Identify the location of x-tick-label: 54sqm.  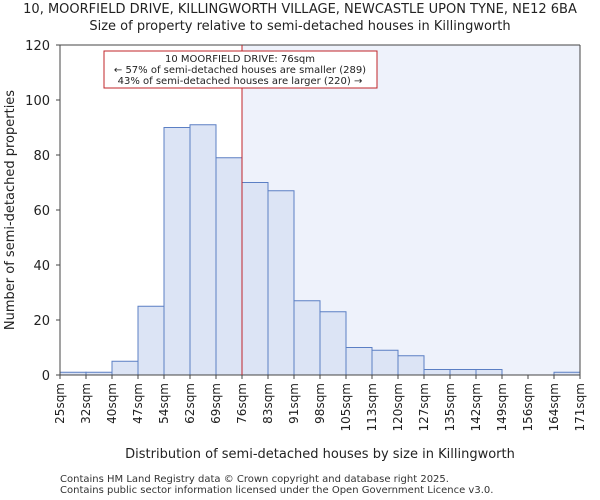
(164, 403).